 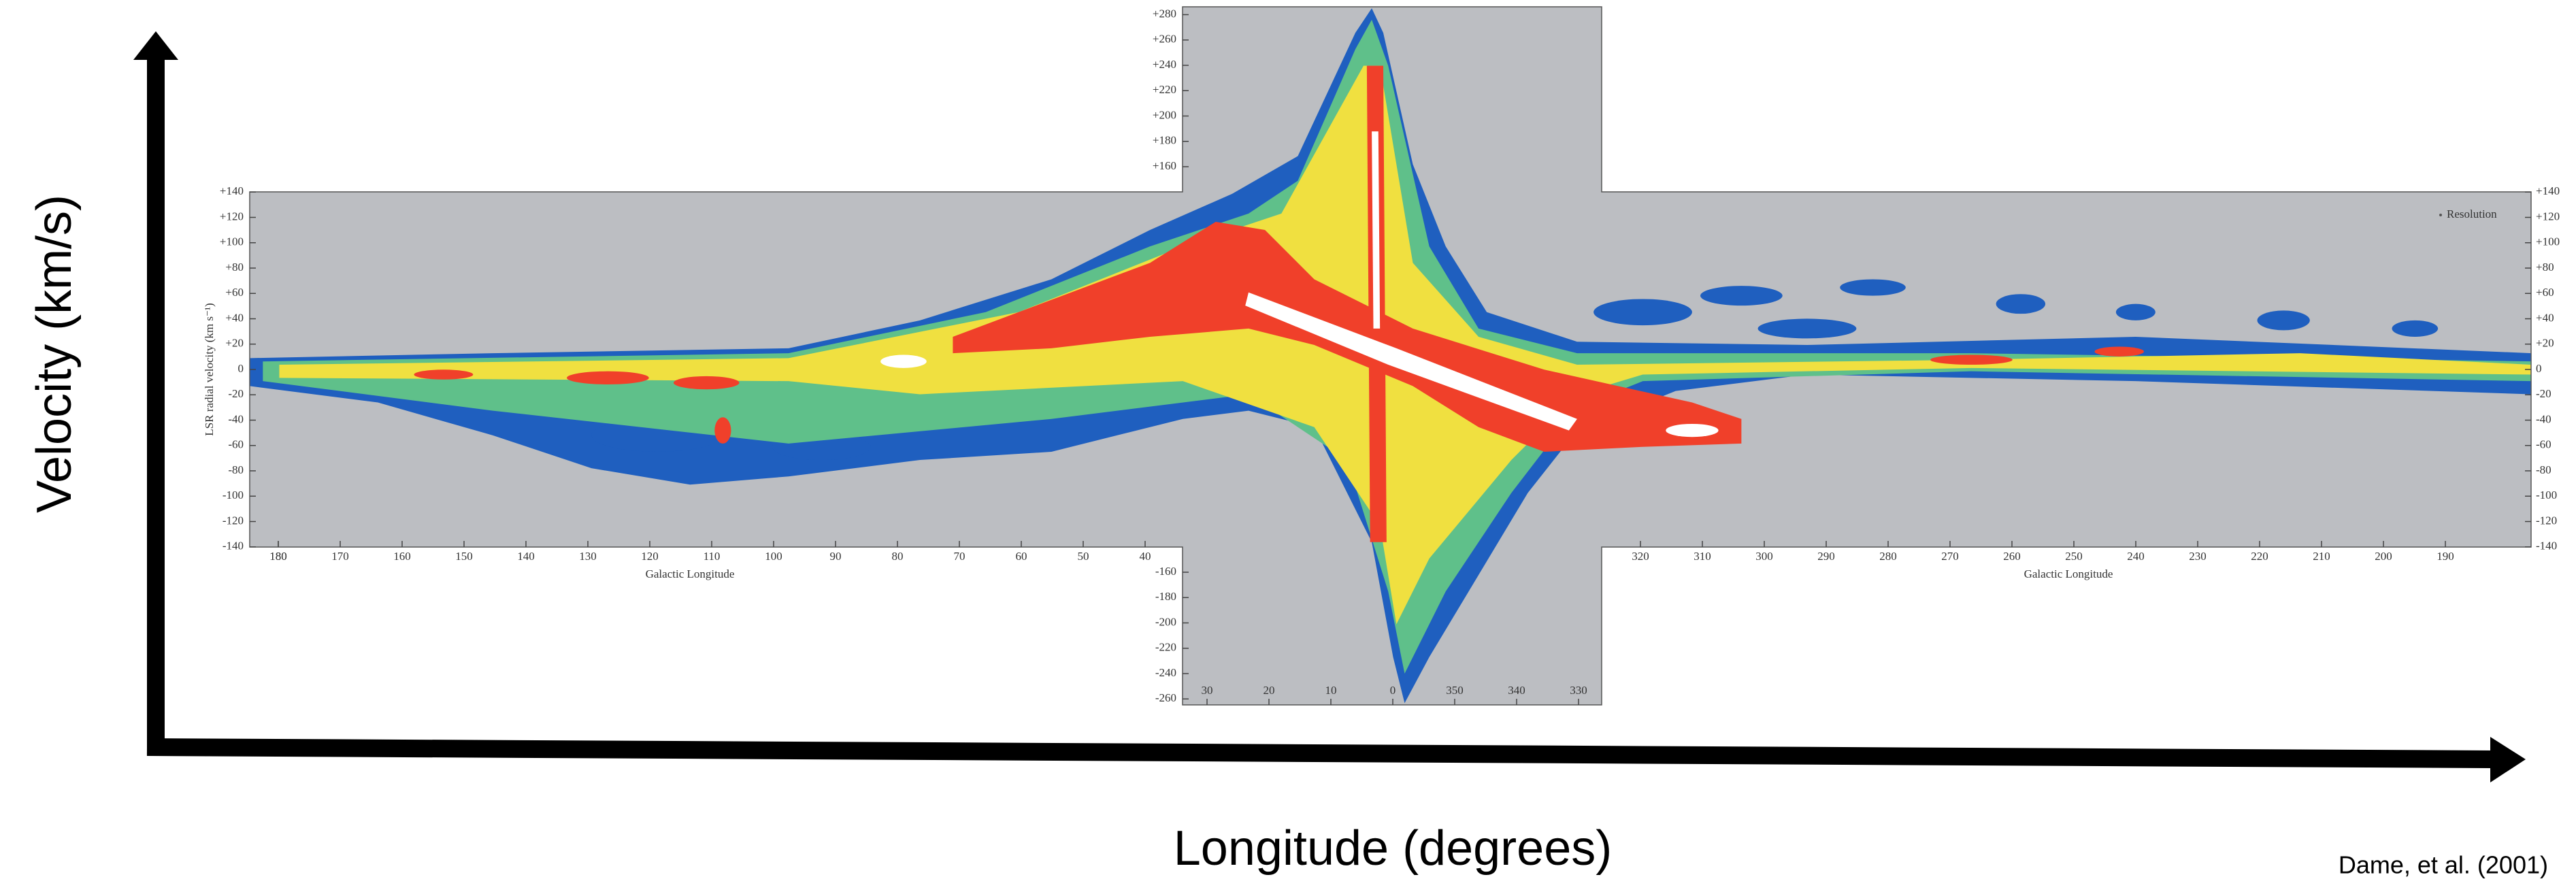 What do you see at coordinates (898, 556) in the screenshot?
I see `x-tick-label: 80` at bounding box center [898, 556].